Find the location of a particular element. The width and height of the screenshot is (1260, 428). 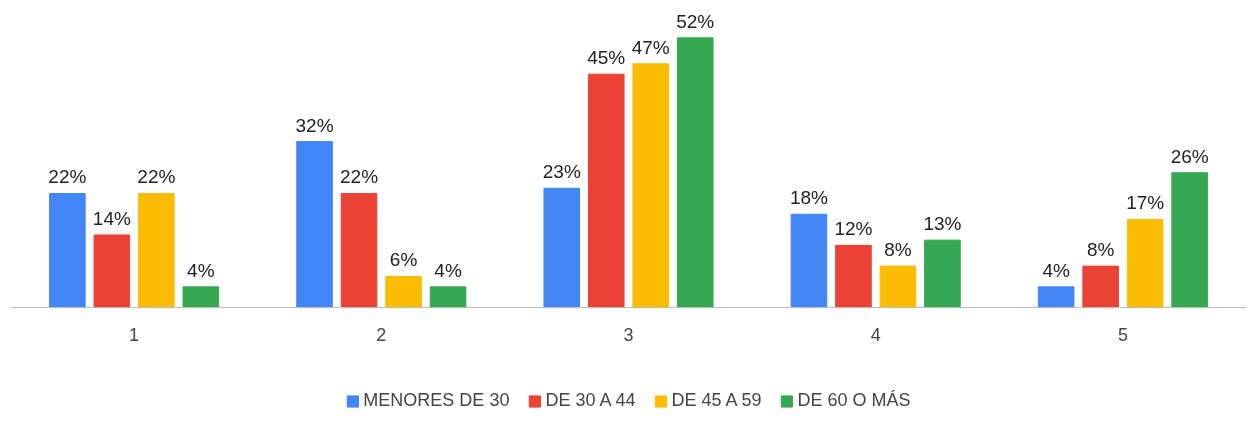

data-label: 6% is located at coordinates (403, 260).